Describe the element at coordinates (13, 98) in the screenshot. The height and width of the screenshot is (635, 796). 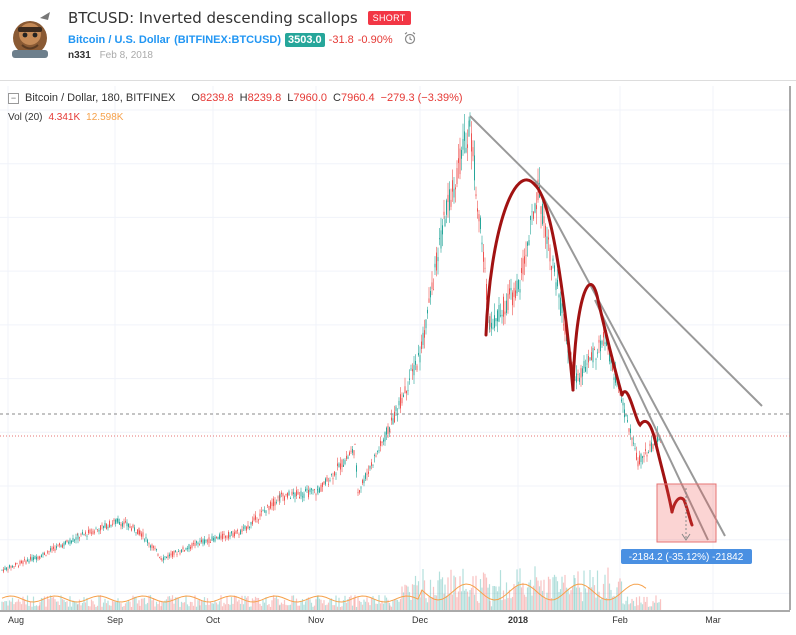
I see `collapse-toggle: −` at that location.